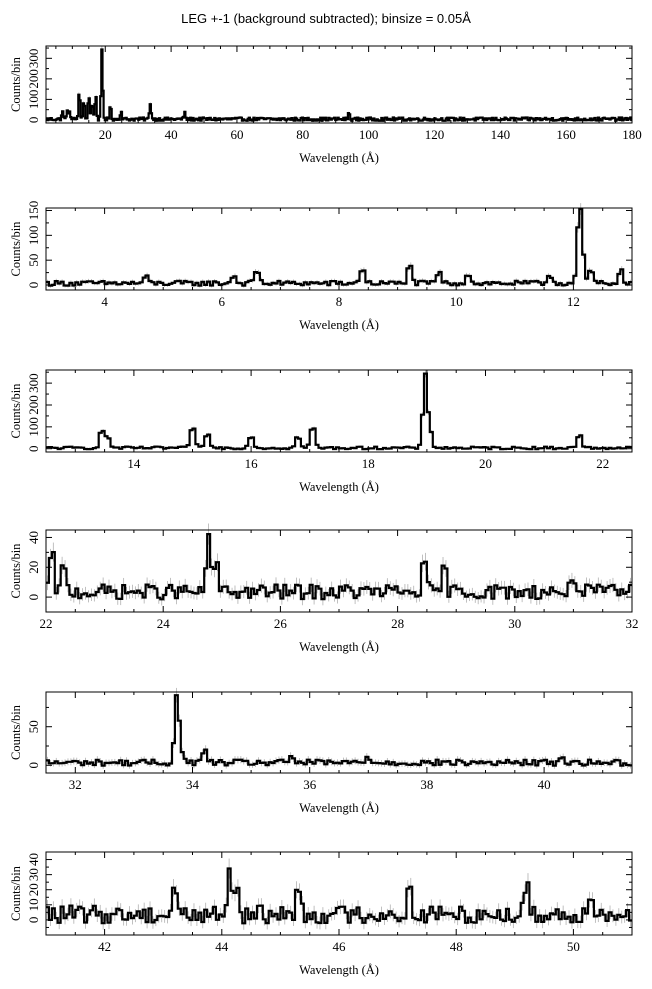  I want to click on panel-3-x-tick-label: 20, so click(485, 463).